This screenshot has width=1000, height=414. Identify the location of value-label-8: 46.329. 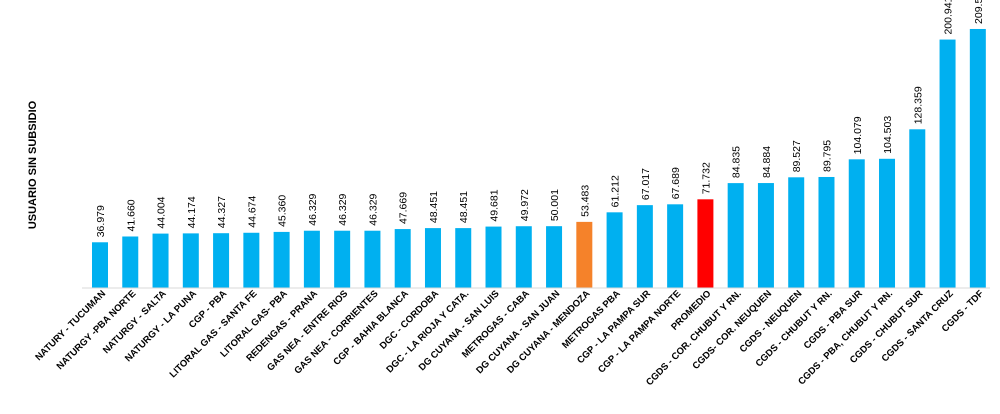
(343, 209).